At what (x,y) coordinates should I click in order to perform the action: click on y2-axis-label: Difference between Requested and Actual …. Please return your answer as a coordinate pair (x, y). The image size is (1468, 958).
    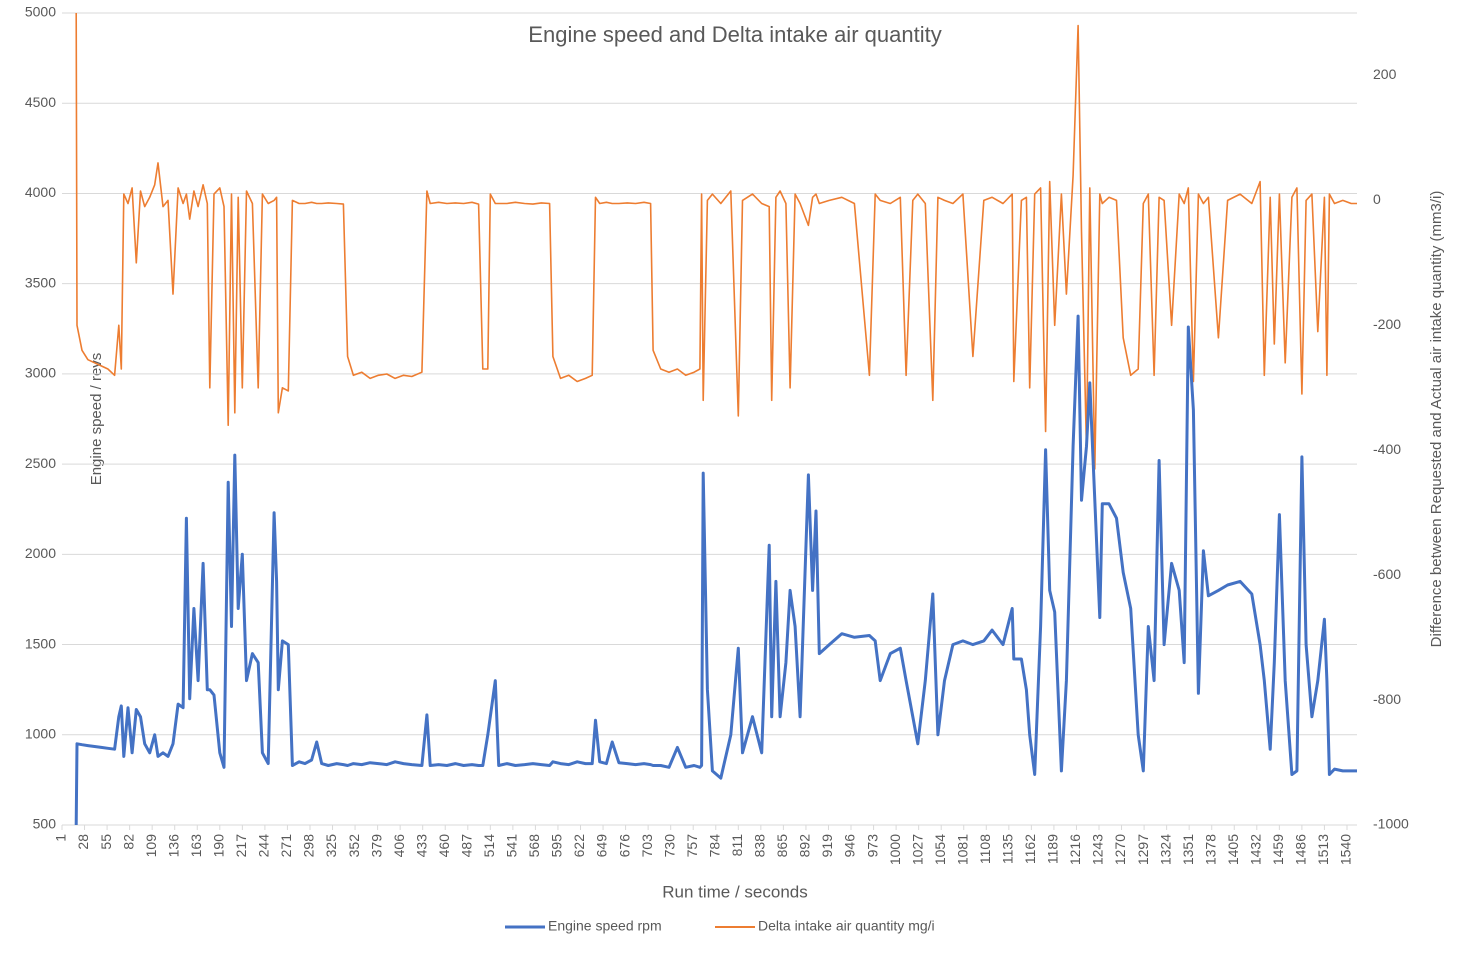
    Looking at the image, I should click on (1436, 419).